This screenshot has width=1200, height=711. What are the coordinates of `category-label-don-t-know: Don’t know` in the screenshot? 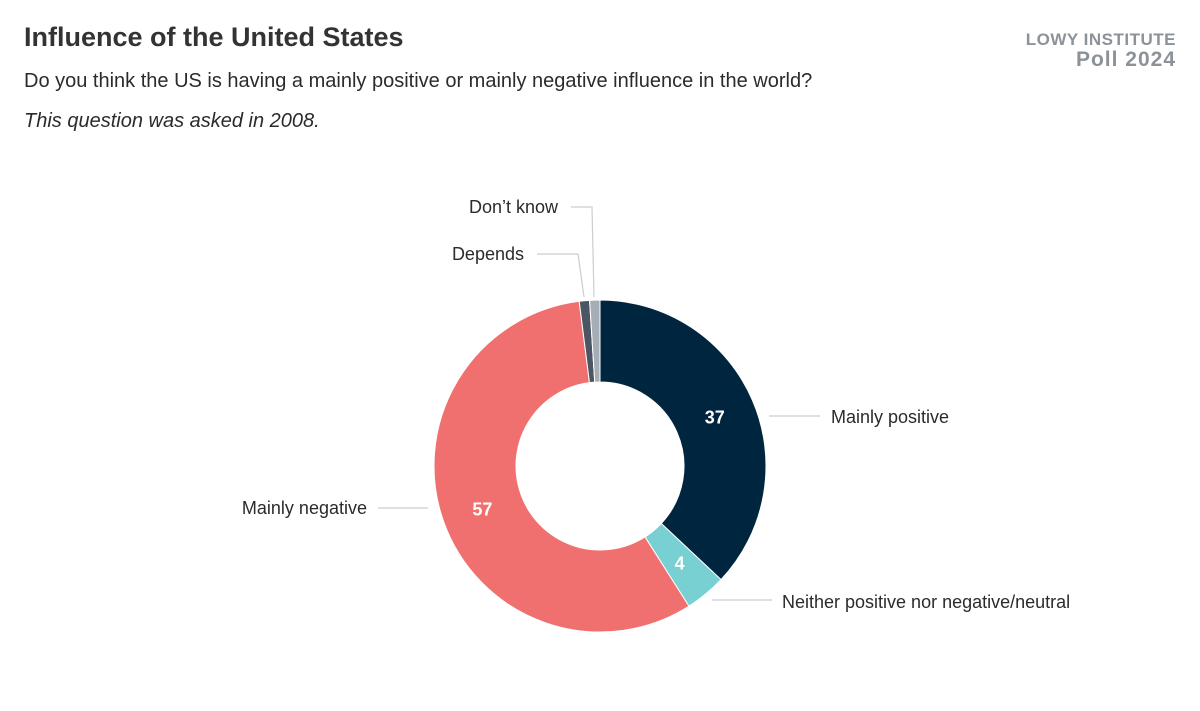 It's located at (514, 207).